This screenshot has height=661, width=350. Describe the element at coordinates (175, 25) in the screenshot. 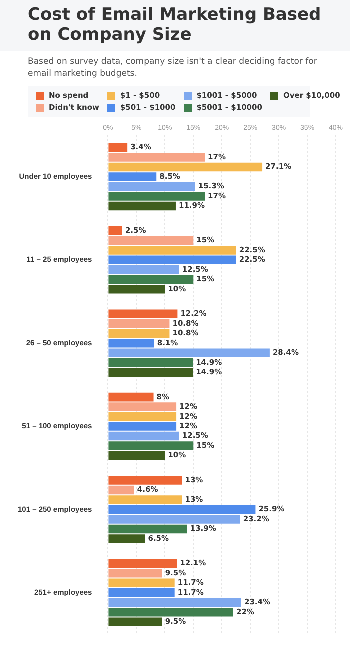

I see `chart-title: Cost of Email Marketing Based on Company Size` at that location.